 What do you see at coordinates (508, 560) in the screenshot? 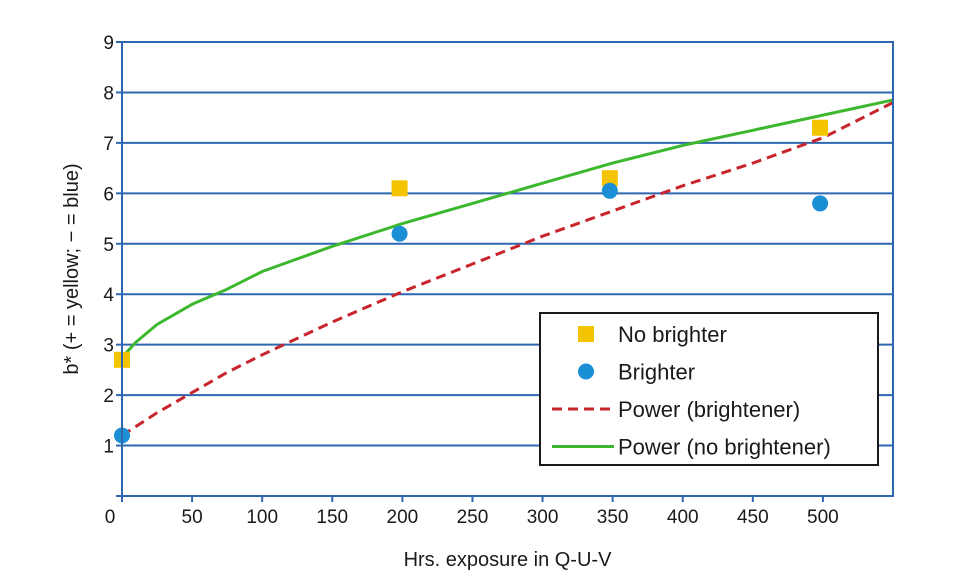
I see `x-axis-label: Hrs. exposure in Q-U-V` at bounding box center [508, 560].